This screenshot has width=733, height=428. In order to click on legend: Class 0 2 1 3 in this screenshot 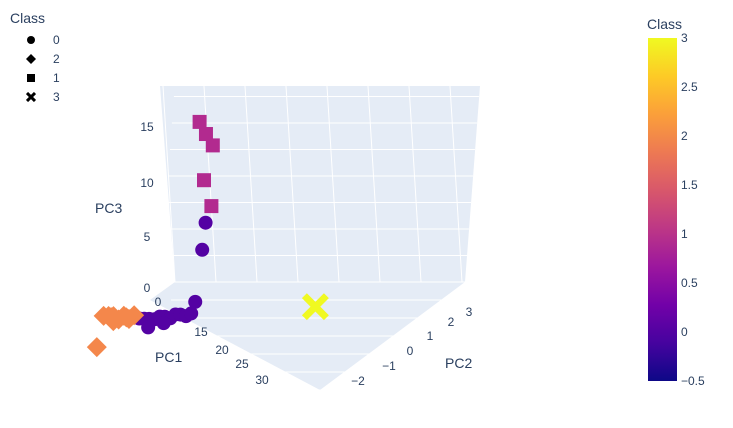, I will do `click(35, 58)`.